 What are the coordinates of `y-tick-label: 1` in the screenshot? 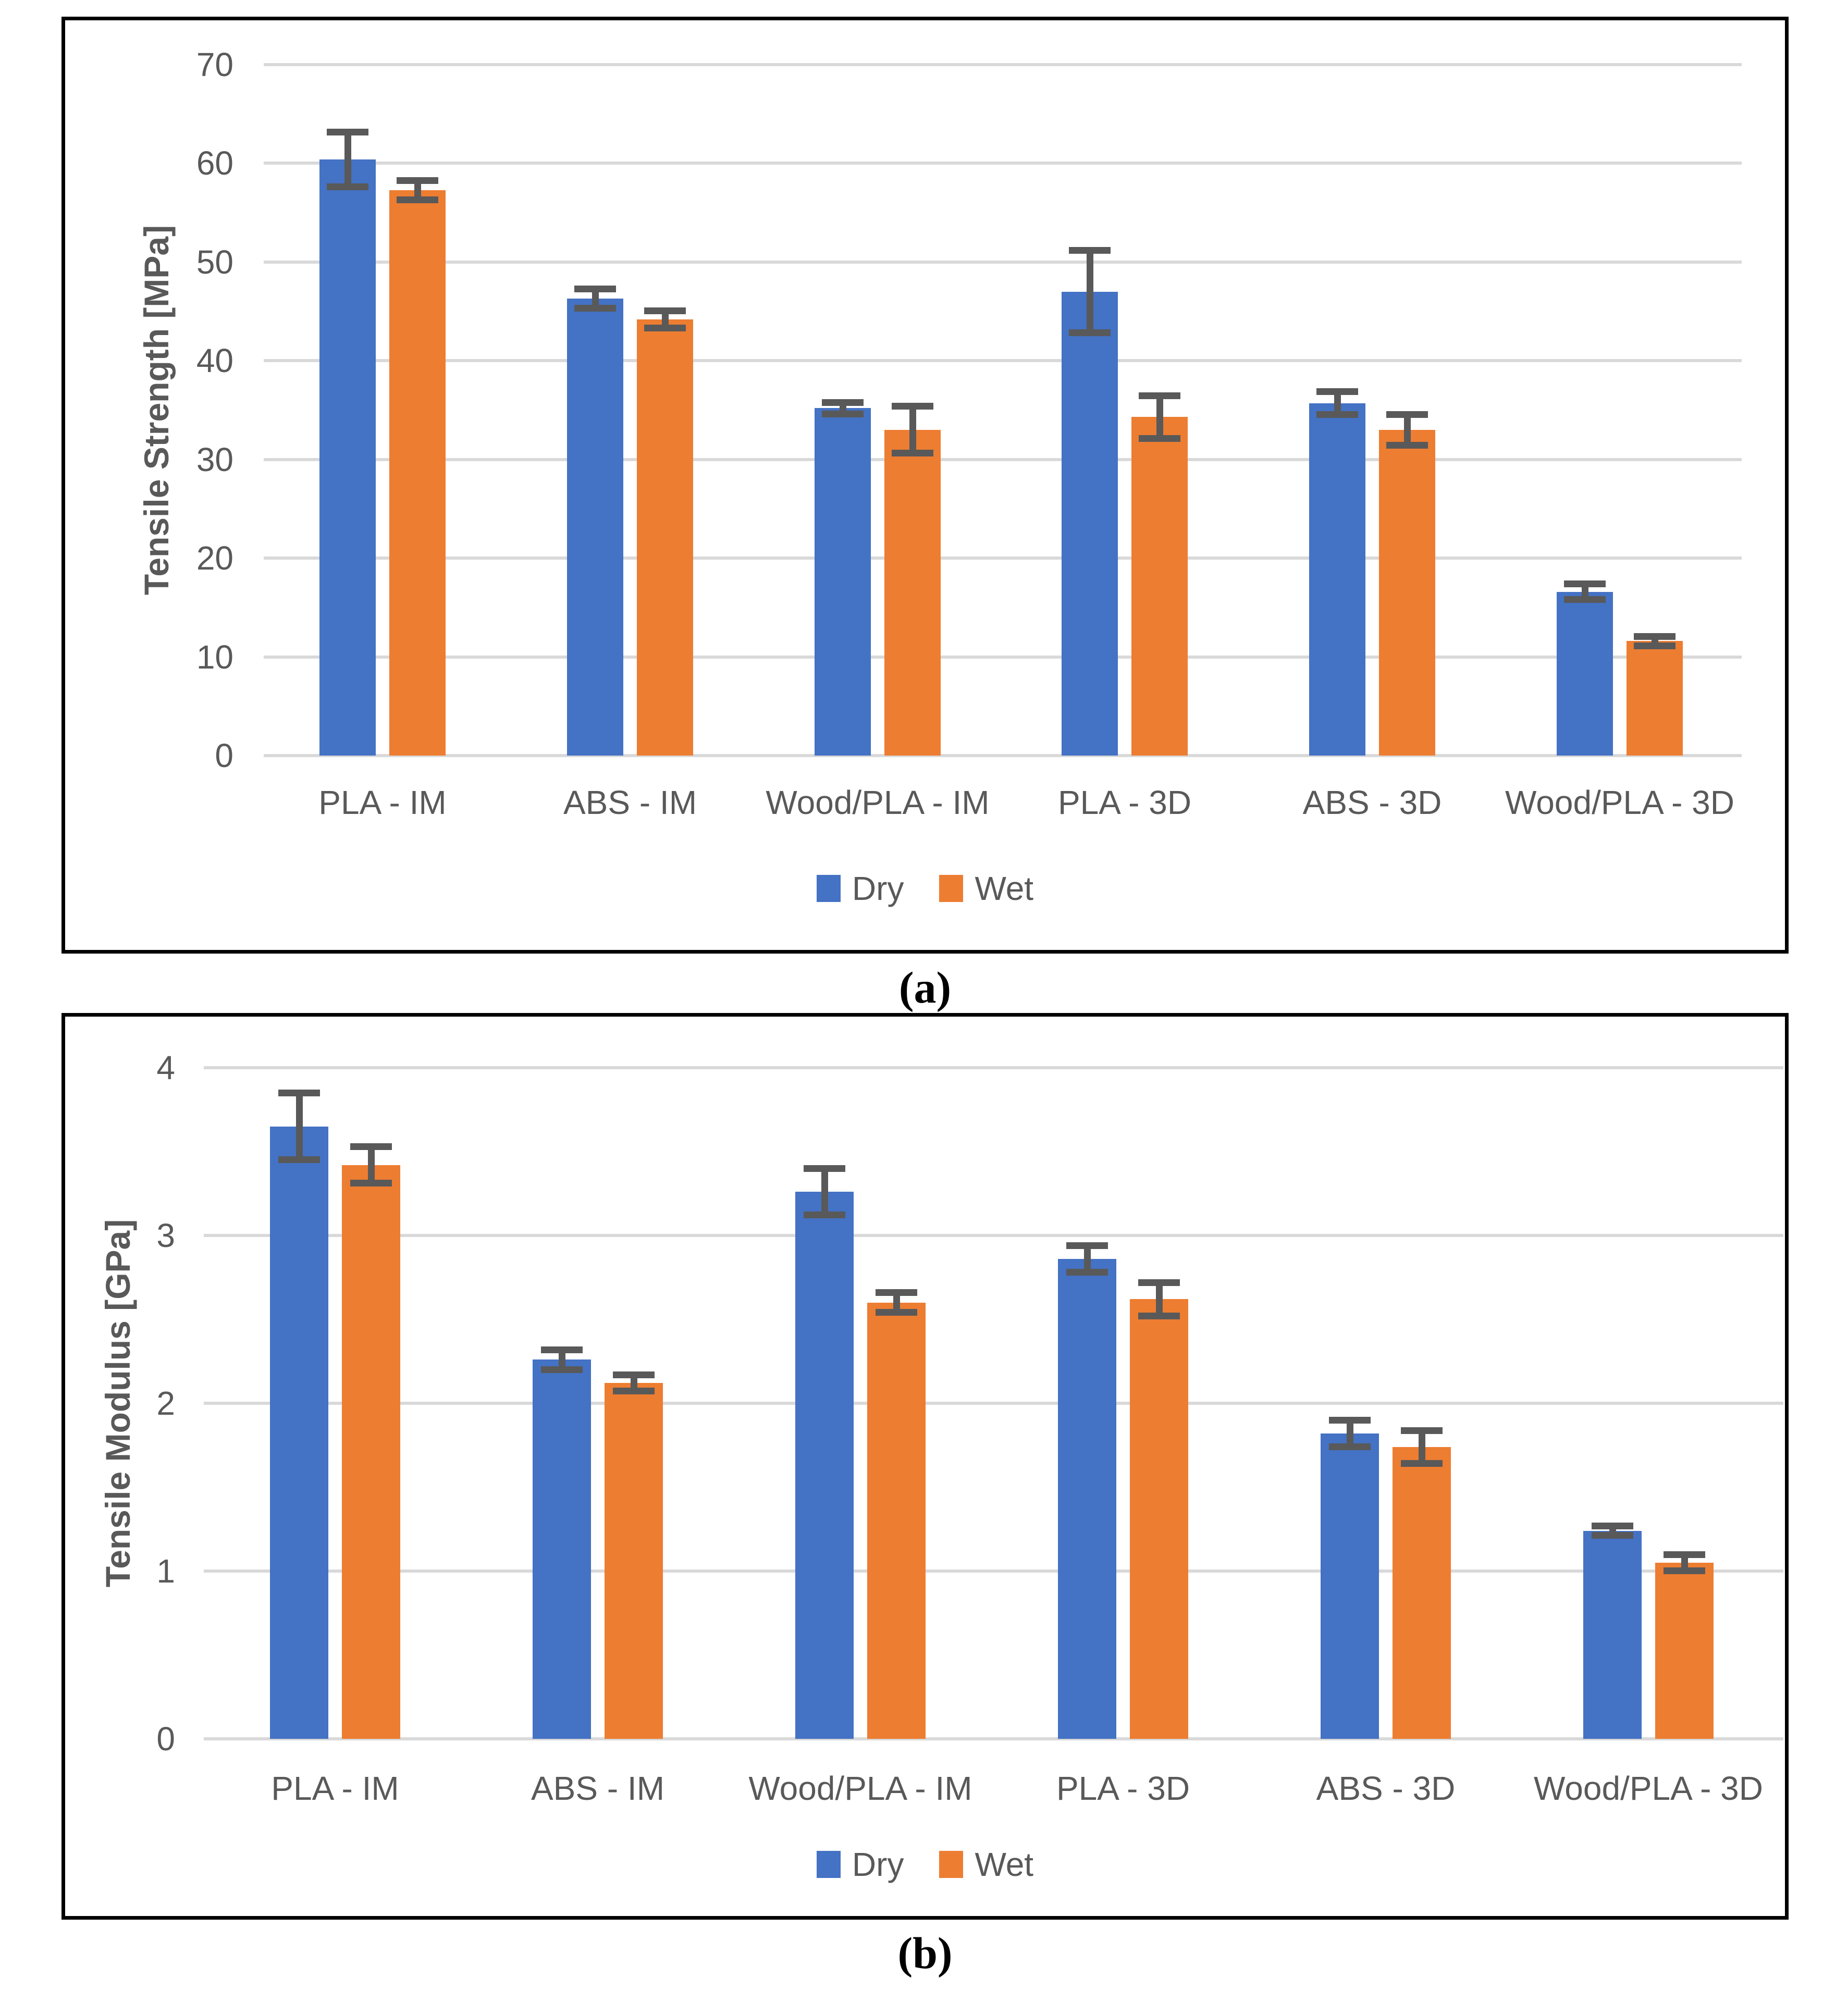 It's located at (165, 1571).